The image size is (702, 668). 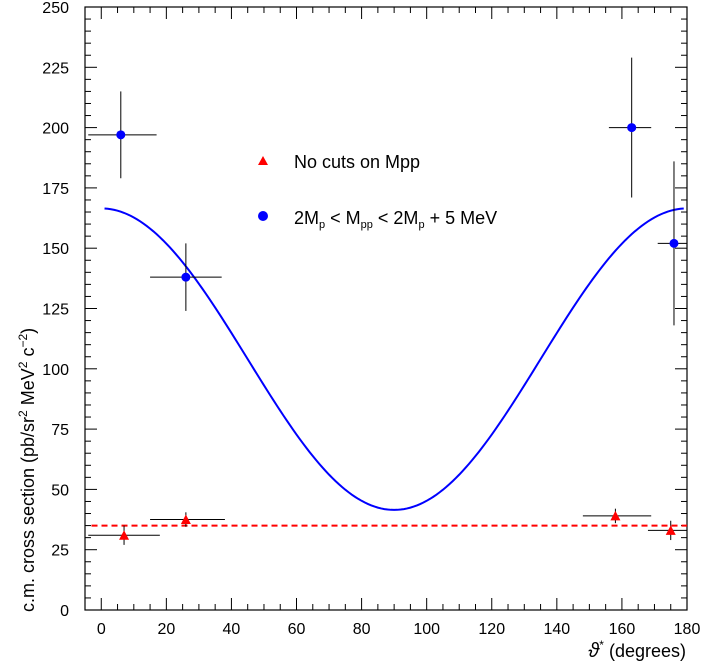 I want to click on y-axis-title: c.m. cross section (pb/sr2 MeV2 c−2), so click(x=27, y=470).